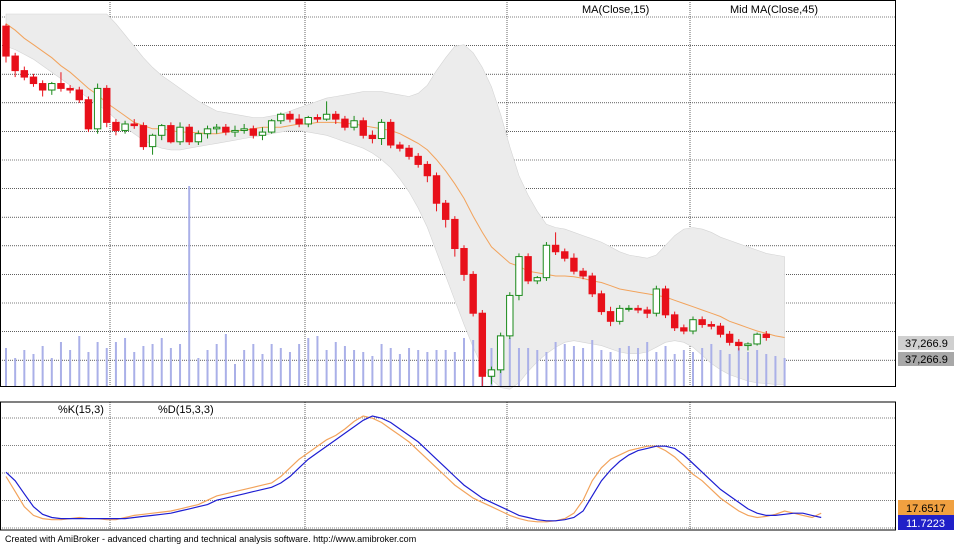 The image size is (954, 547). I want to click on stoch-axis-label-k: 17.6517, so click(926, 507).